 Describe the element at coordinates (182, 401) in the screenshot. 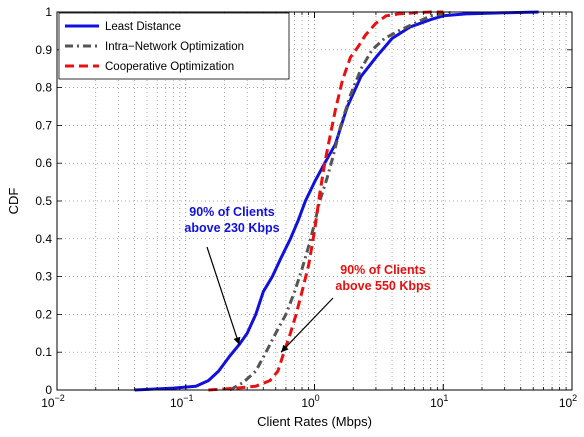

I see `x-tick-label: 10⁻¹` at that location.